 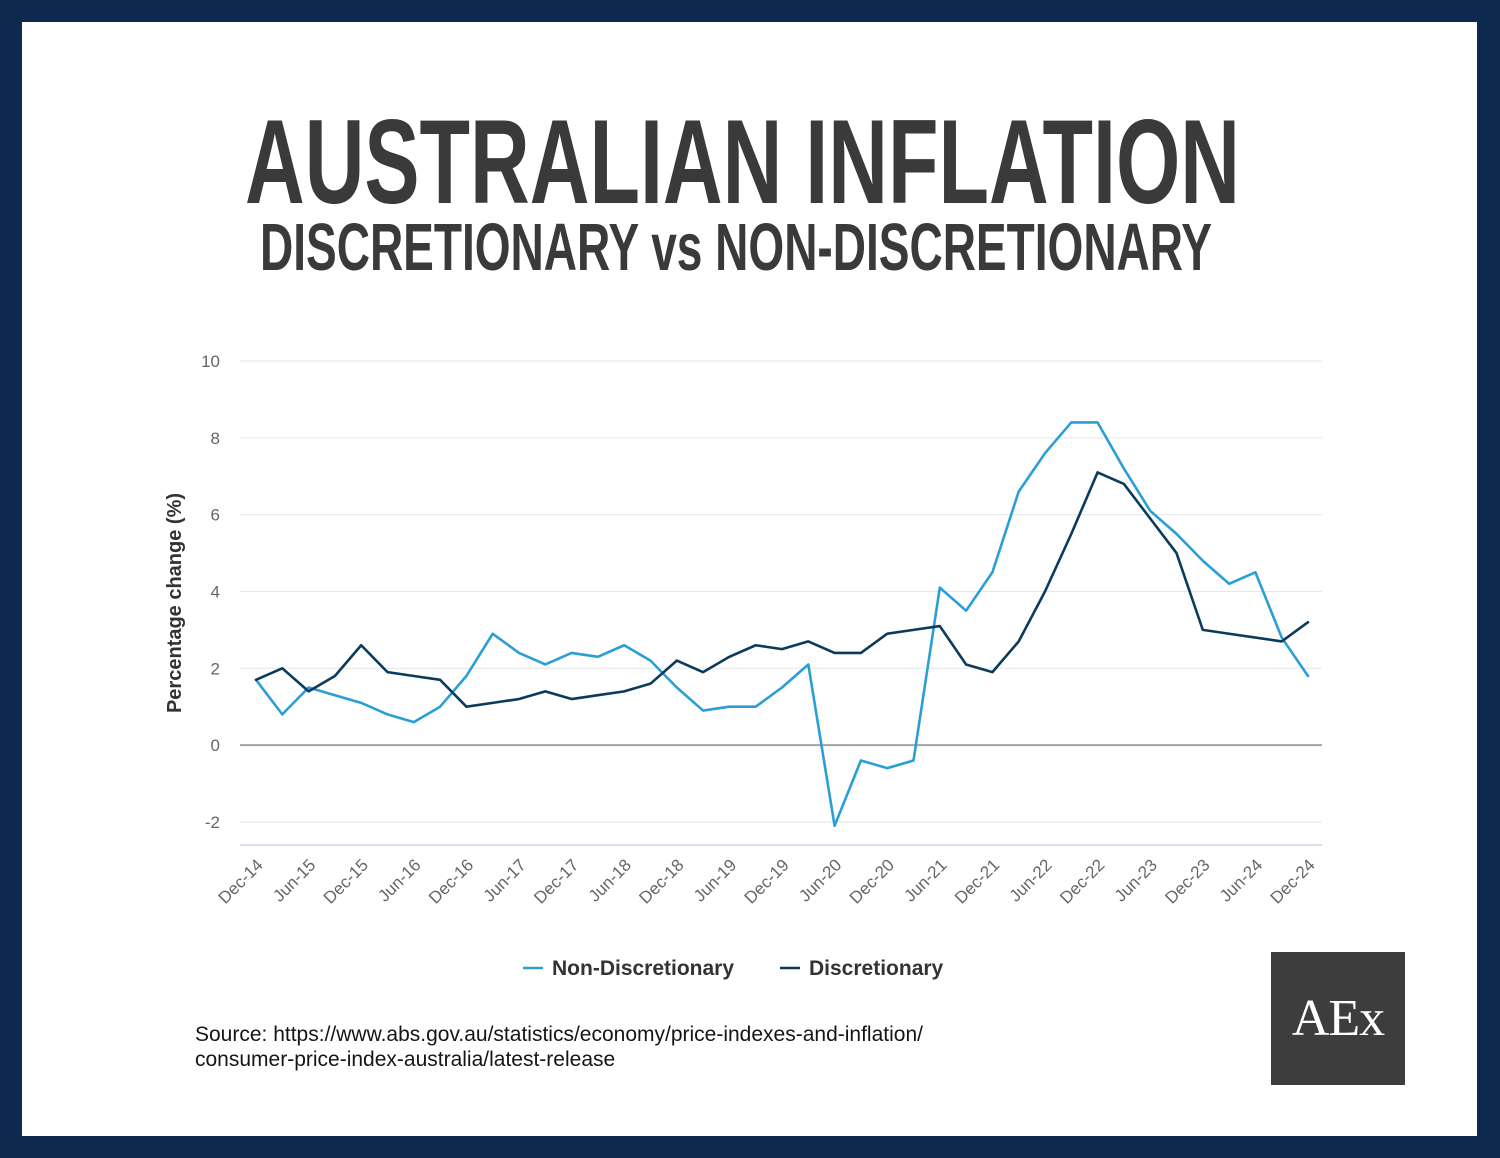 I want to click on series-line-discretionary, so click(x=782, y=590).